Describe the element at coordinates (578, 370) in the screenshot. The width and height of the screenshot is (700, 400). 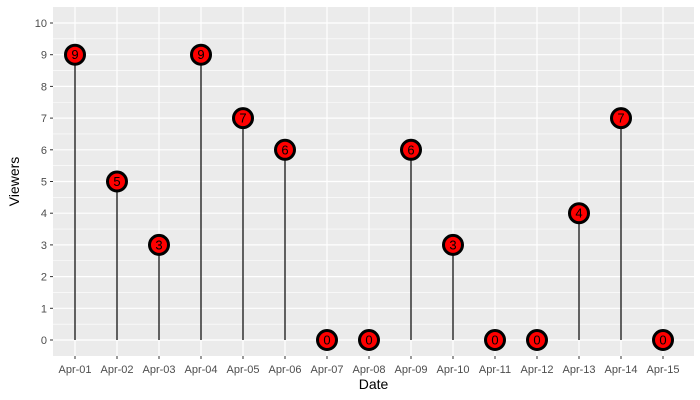
I see `x-tick-label: Apr-13` at that location.